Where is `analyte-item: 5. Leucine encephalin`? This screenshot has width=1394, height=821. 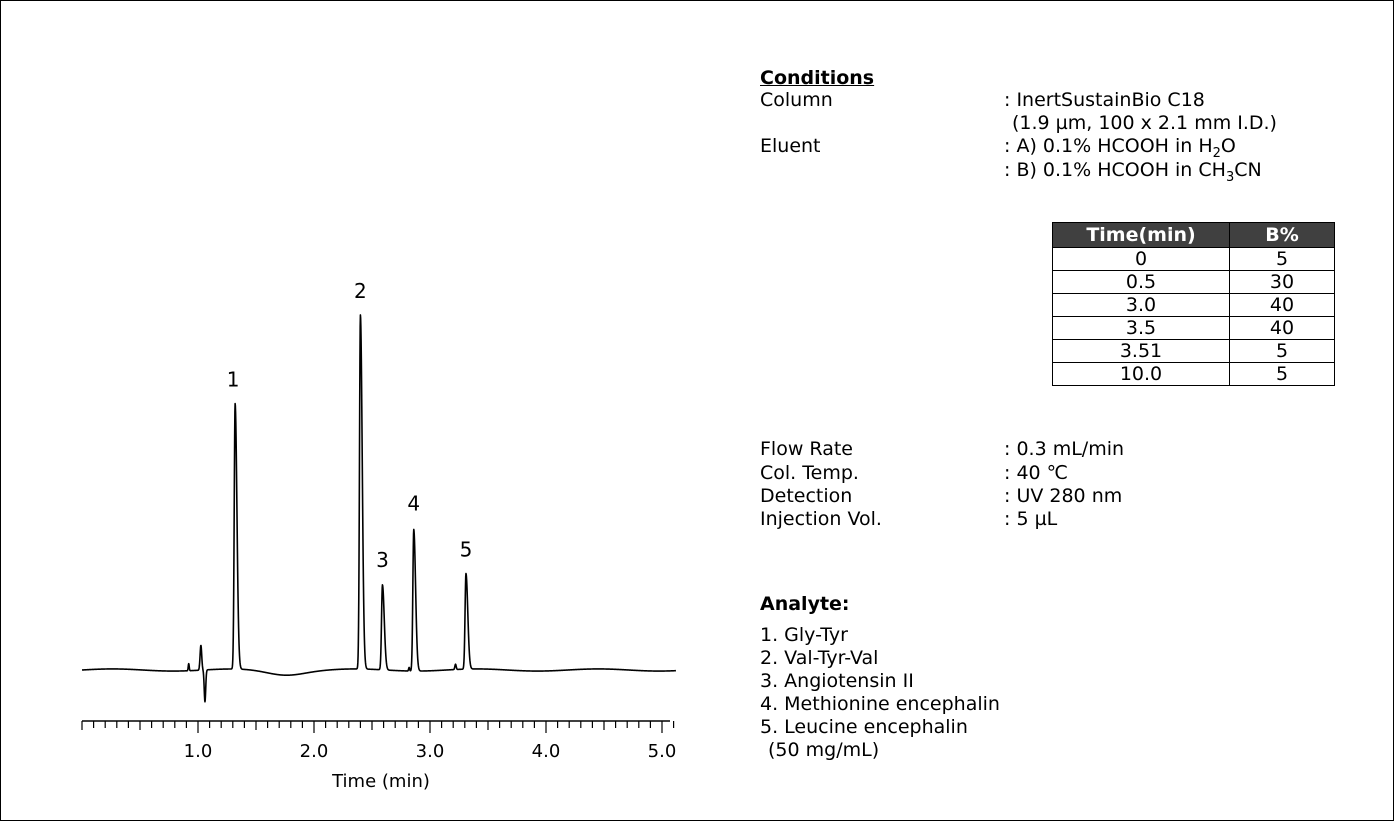 analyte-item: 5. Leucine encephalin is located at coordinates (864, 727).